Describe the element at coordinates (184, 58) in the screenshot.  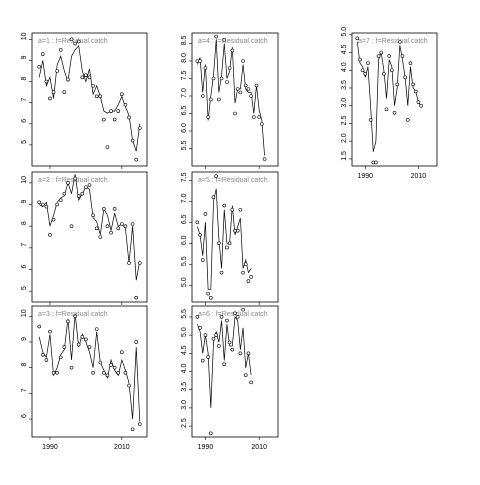
I see `y-tick-label: 8.0` at that location.